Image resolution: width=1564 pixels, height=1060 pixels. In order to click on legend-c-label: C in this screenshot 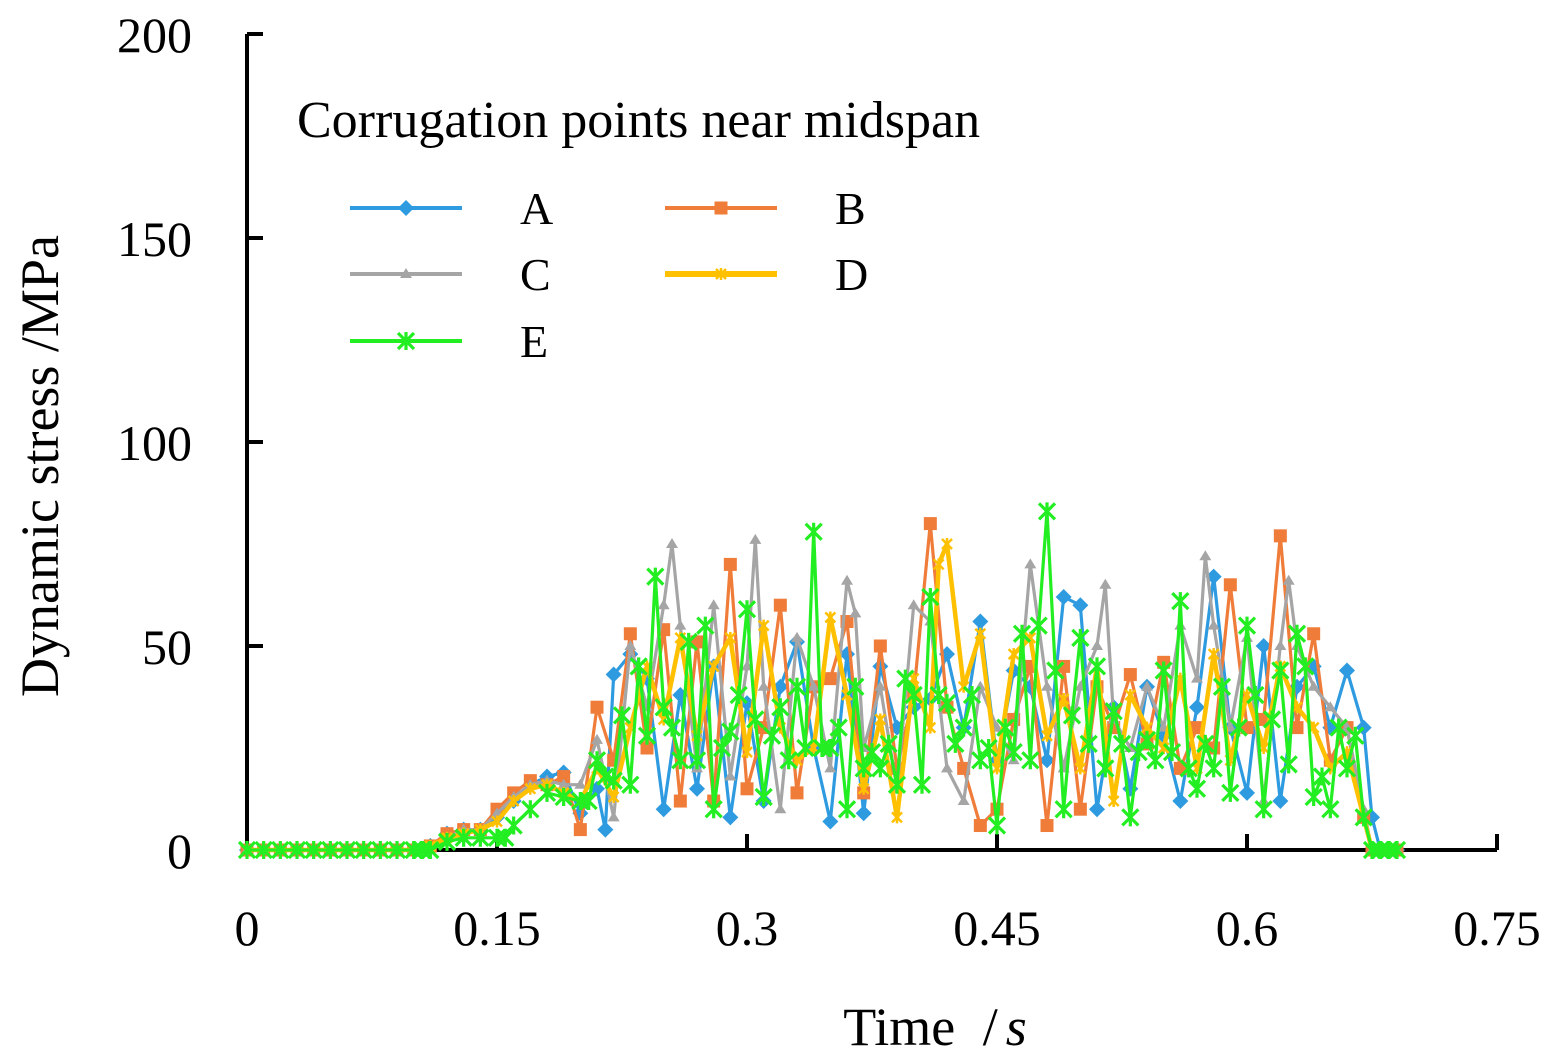, I will do `click(535, 274)`.